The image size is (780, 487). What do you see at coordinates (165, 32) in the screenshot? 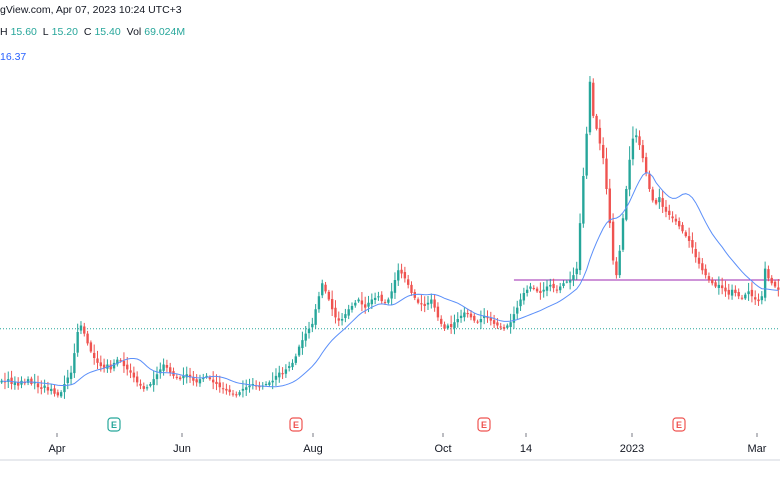
I see `volume-value: 69.024M` at bounding box center [165, 32].